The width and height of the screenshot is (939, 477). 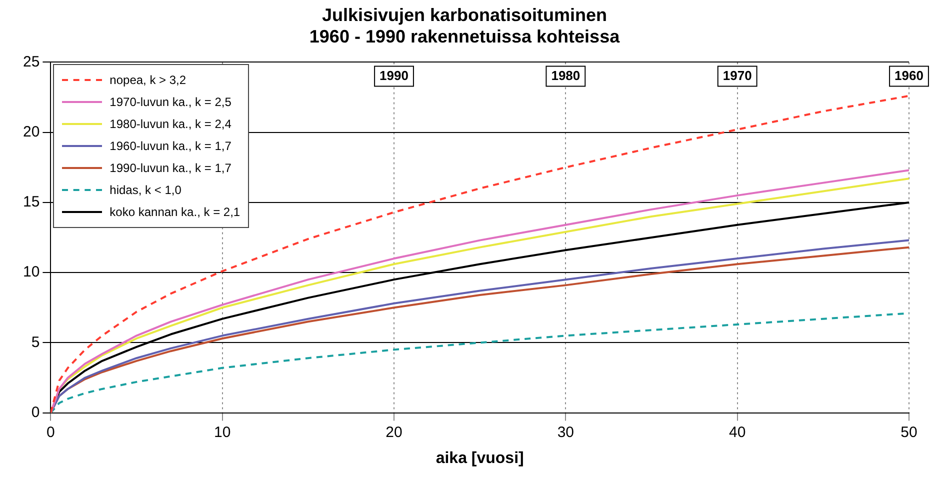 What do you see at coordinates (31, 131) in the screenshot?
I see `y-tick-label: 20` at bounding box center [31, 131].